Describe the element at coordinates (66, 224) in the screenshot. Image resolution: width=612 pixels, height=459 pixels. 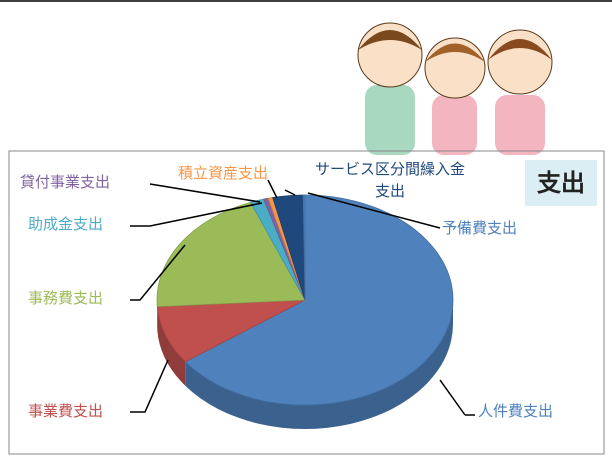
I see `slice-label: 助成金支出` at that location.